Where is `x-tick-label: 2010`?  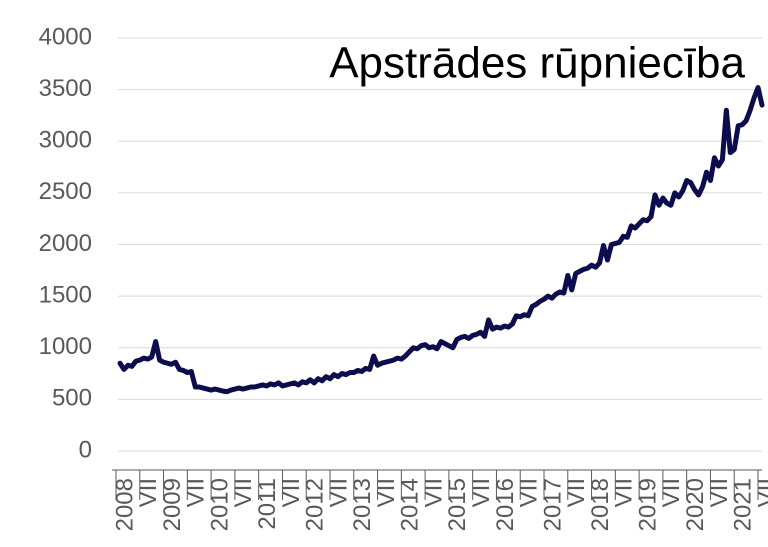
x-tick-label: 2010 is located at coordinates (219, 504).